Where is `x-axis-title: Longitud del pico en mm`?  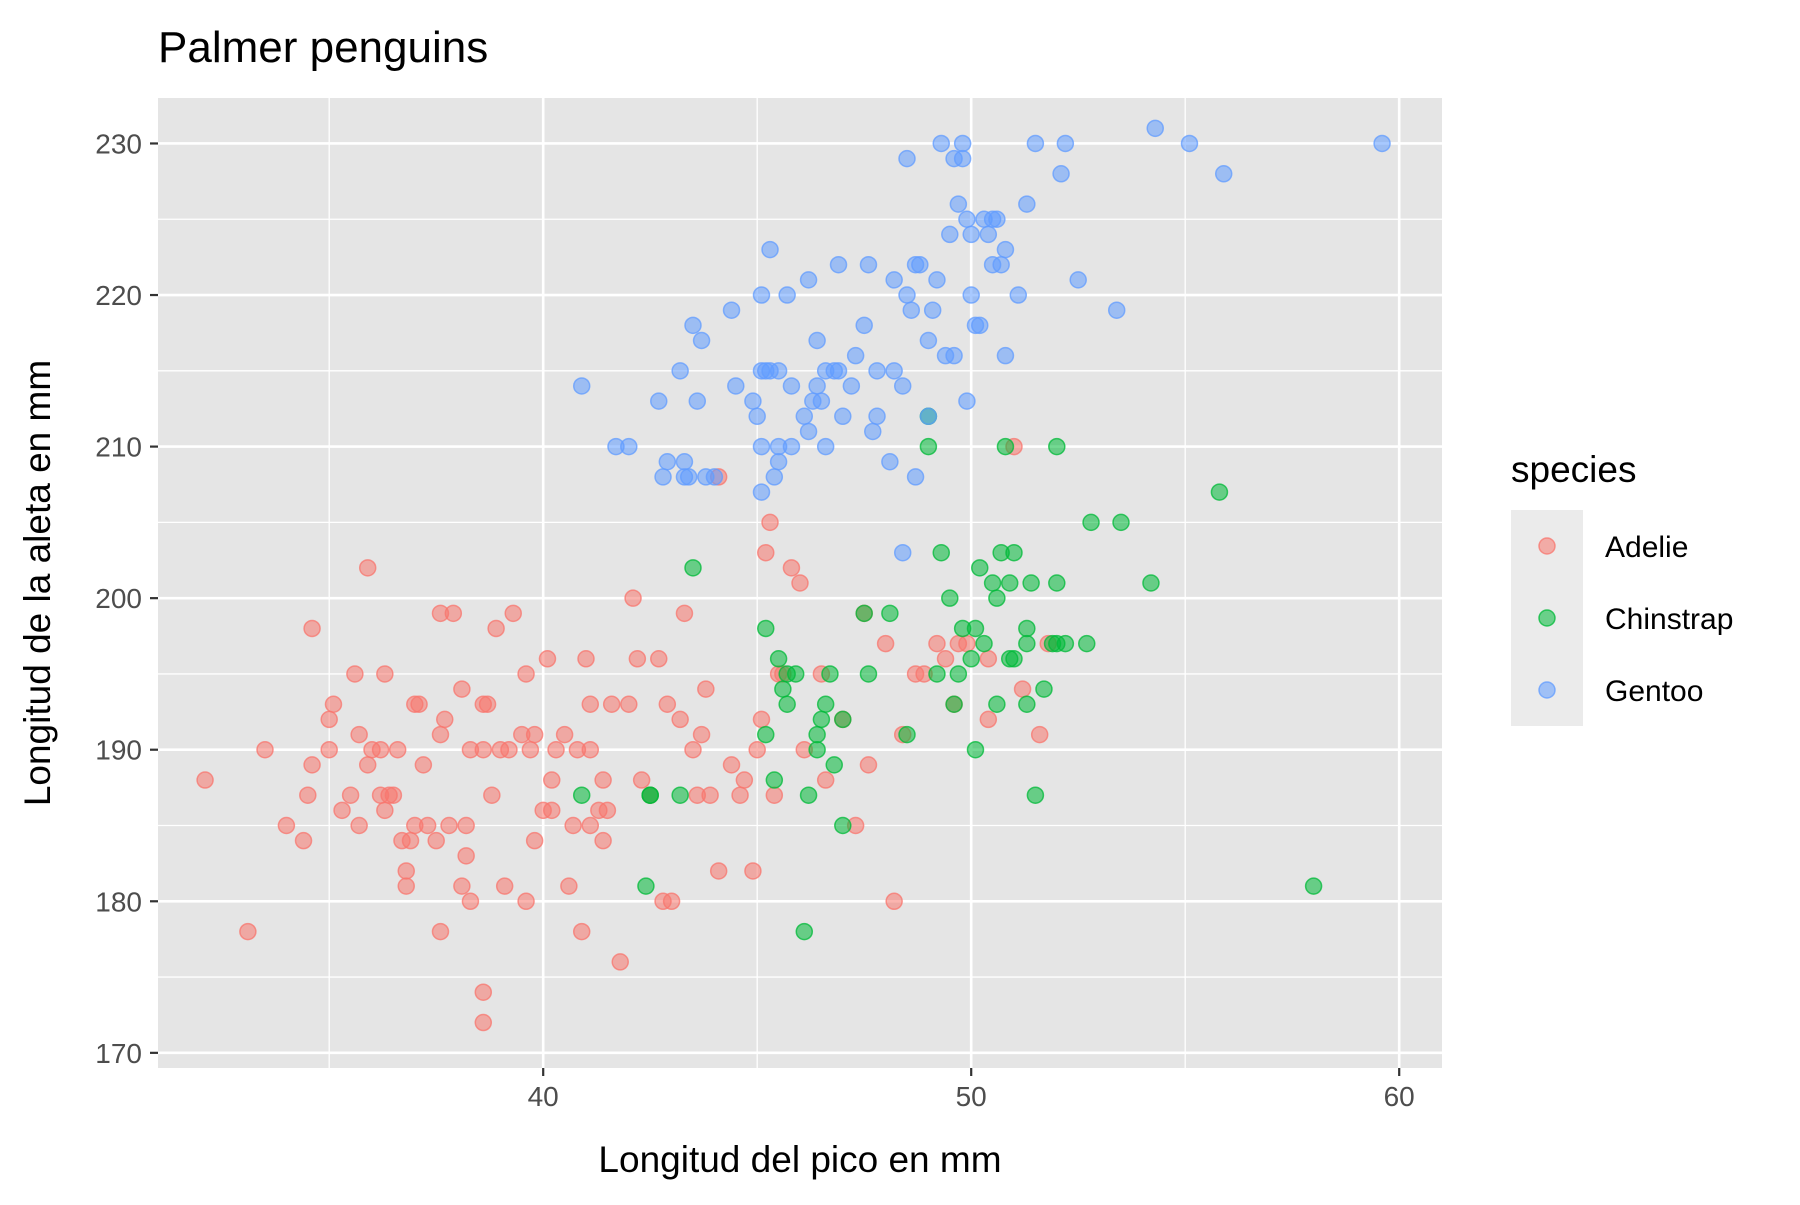 x-axis-title: Longitud del pico en mm is located at coordinates (799, 1159).